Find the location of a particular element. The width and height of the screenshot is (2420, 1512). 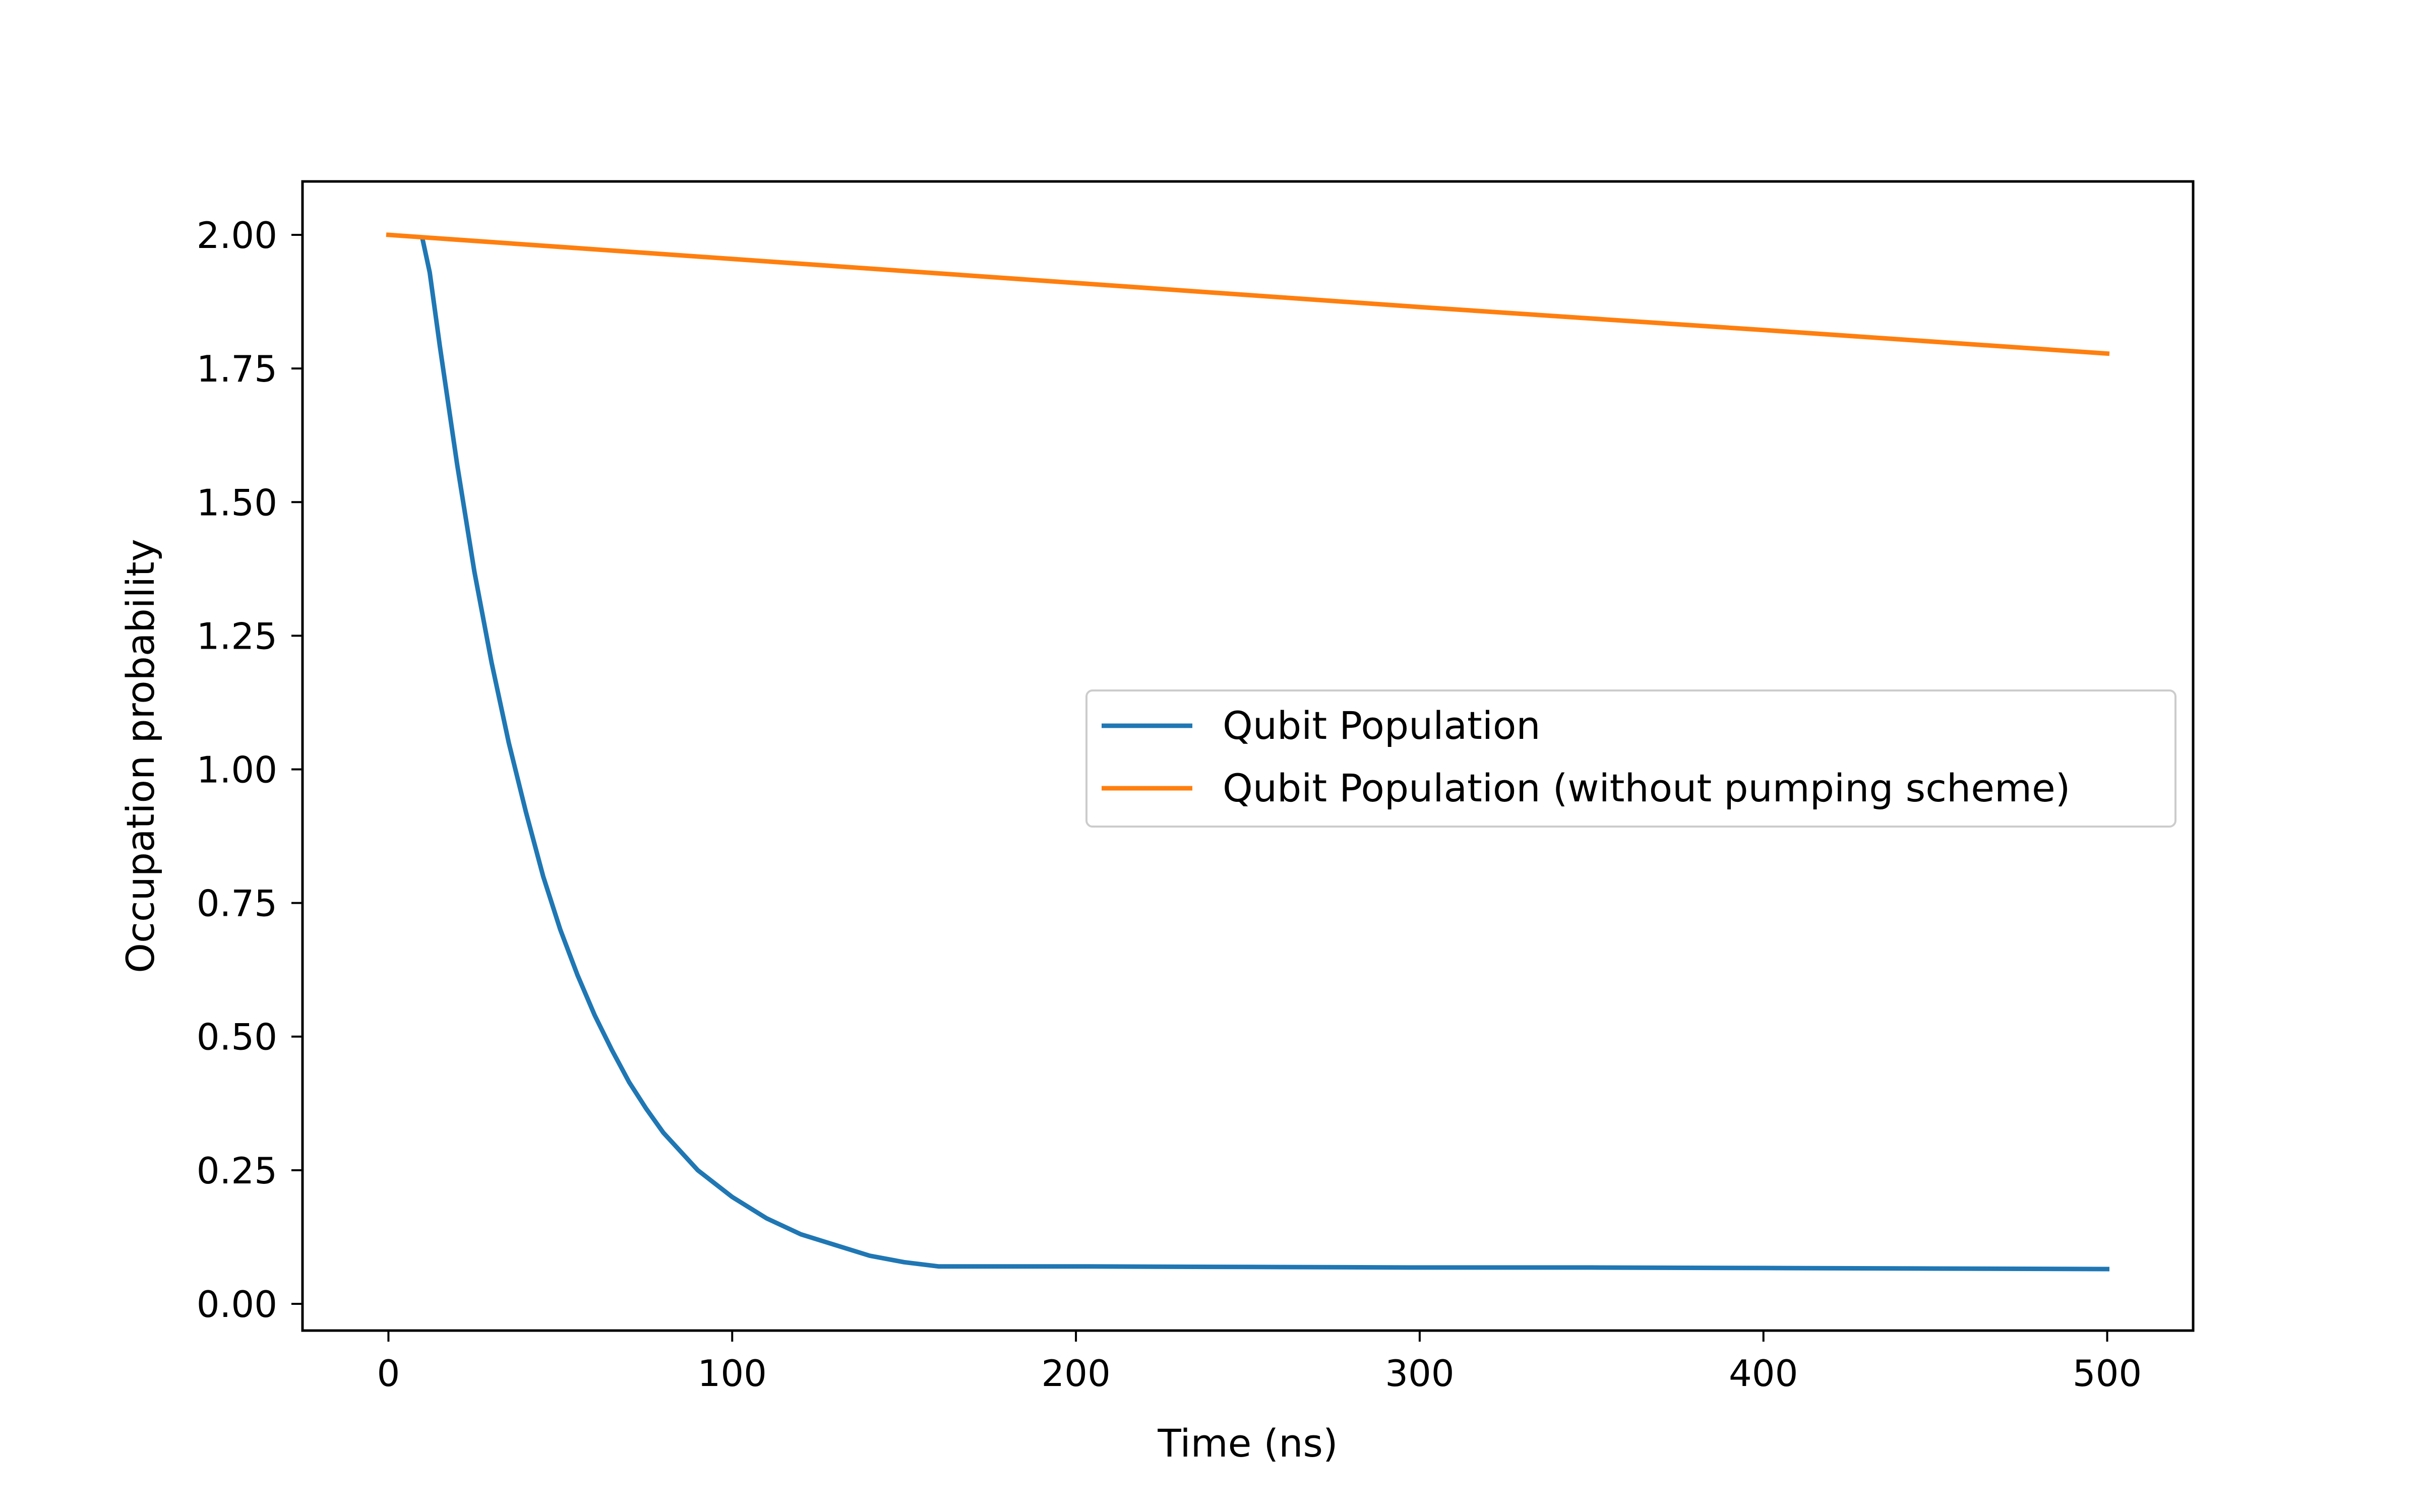

x-axis: 0 100 200 300 400 500 is located at coordinates (1259, 1363).